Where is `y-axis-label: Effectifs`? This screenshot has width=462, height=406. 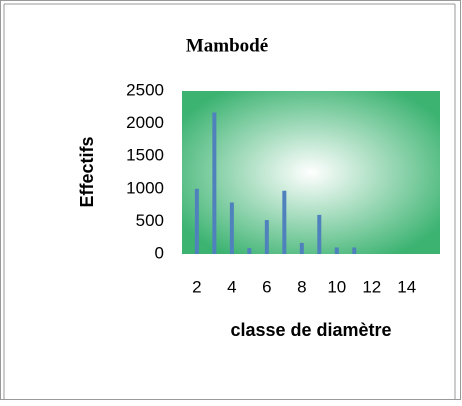 y-axis-label: Effectifs is located at coordinates (87, 171).